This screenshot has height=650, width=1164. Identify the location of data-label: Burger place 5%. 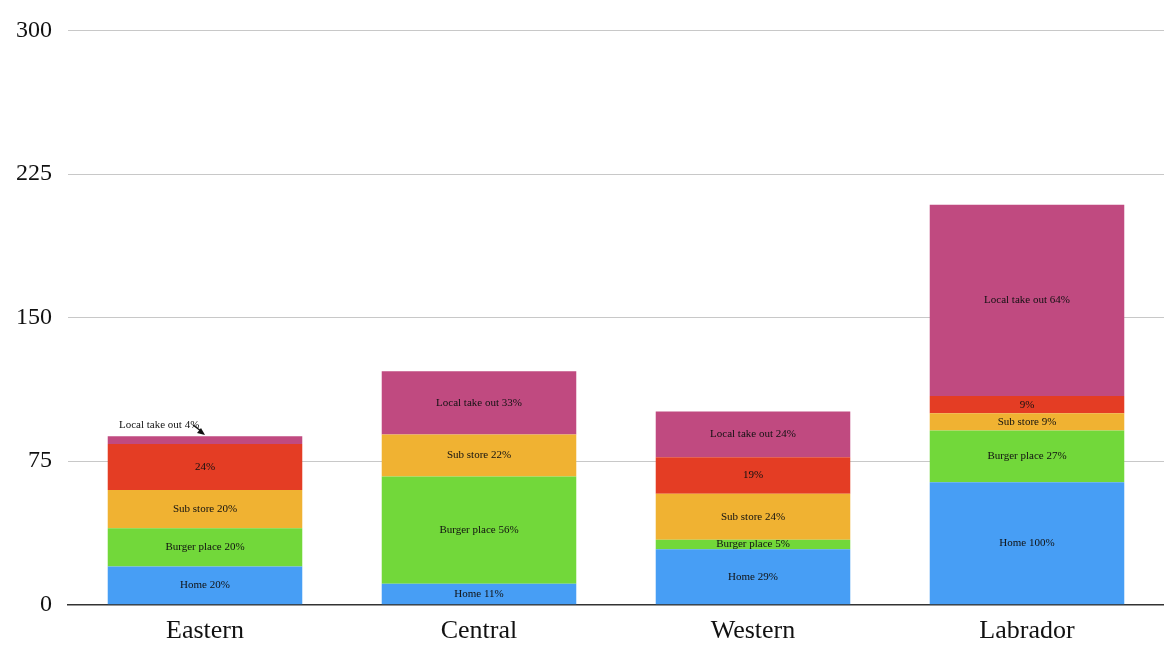
(753, 543).